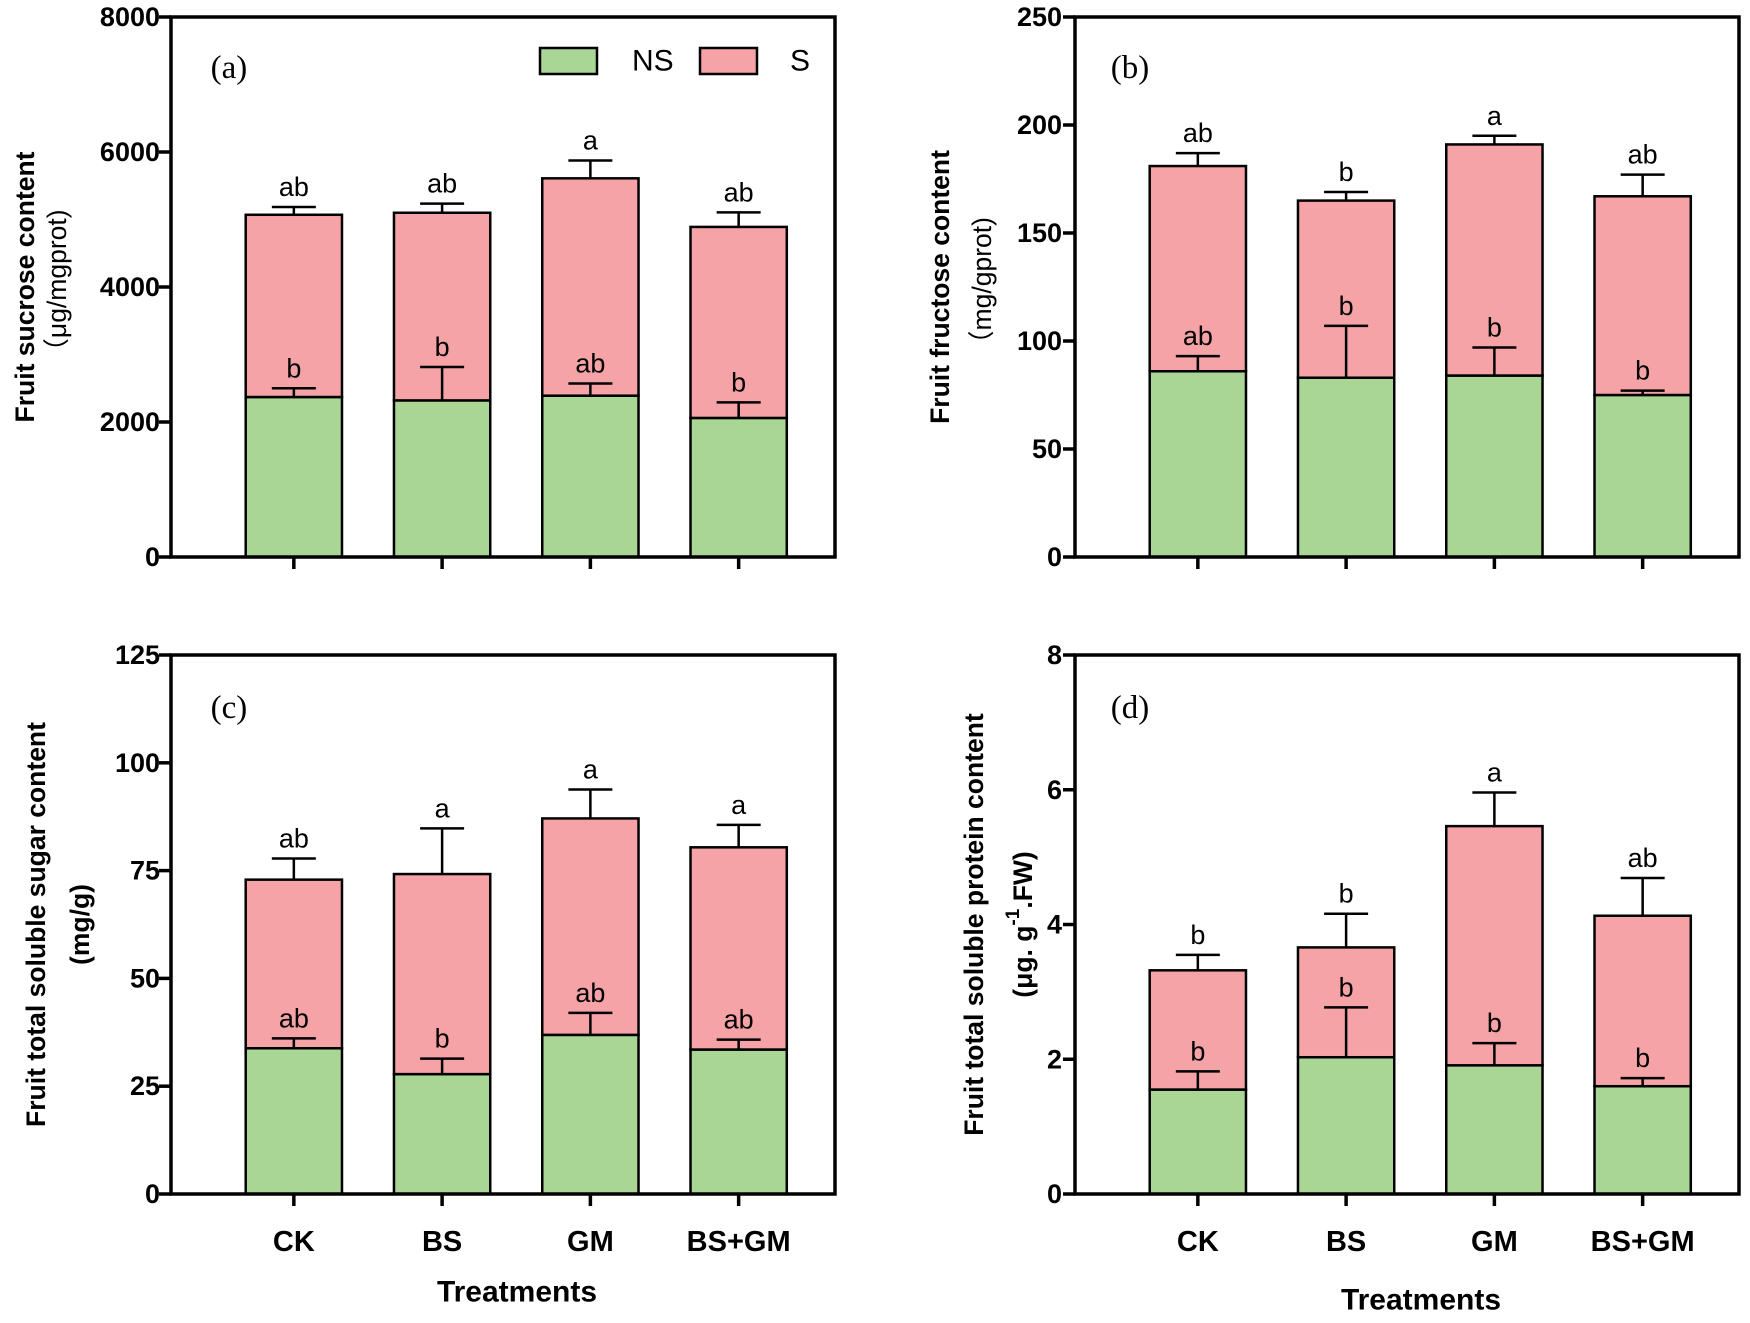  Describe the element at coordinates (130, 152) in the screenshot. I see `ytick-label: 6000` at that location.